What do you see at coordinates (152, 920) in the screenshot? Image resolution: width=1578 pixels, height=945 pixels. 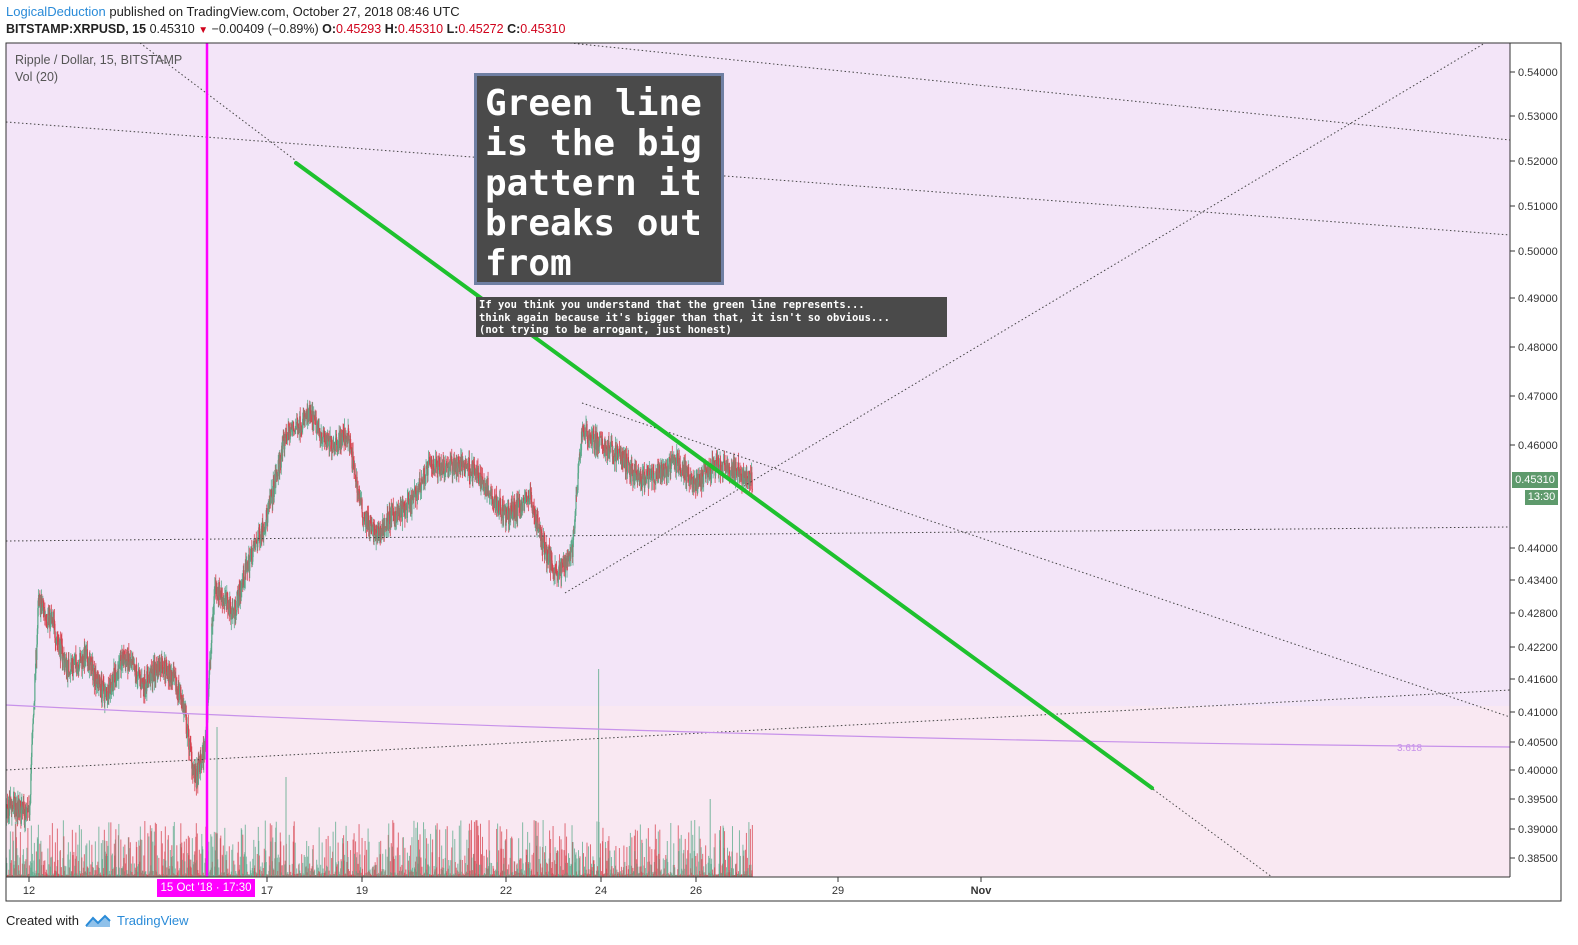 I see `tradingview-link: TradingView` at bounding box center [152, 920].